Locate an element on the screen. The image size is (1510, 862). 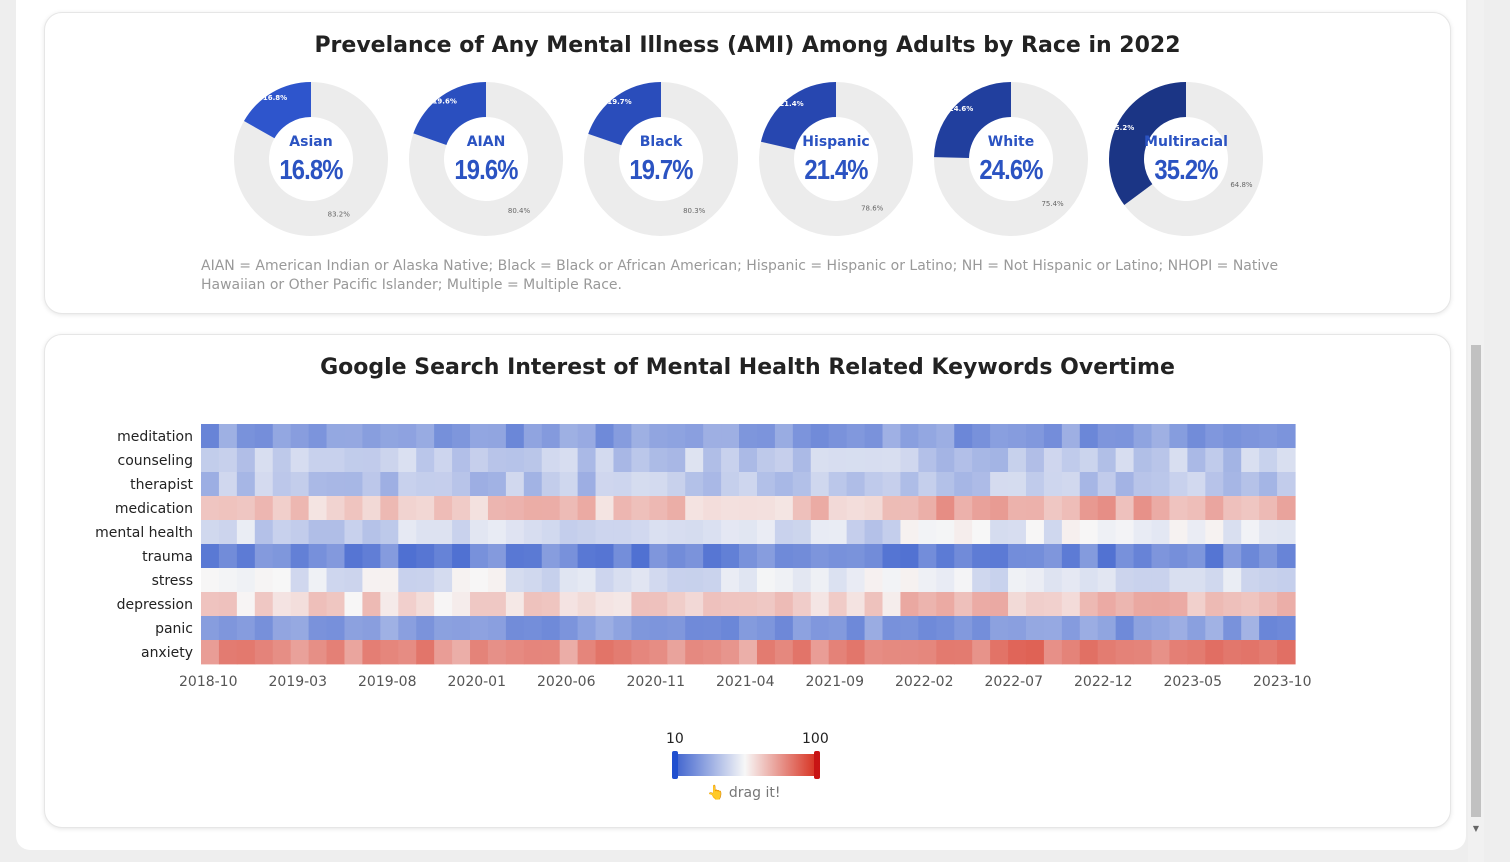
heatmap-x-tick-label: 2020-01 is located at coordinates (477, 682).